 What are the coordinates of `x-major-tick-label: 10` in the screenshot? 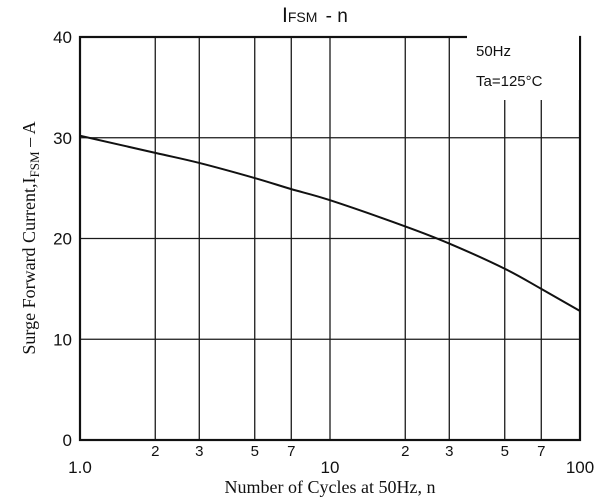 It's located at (330, 467).